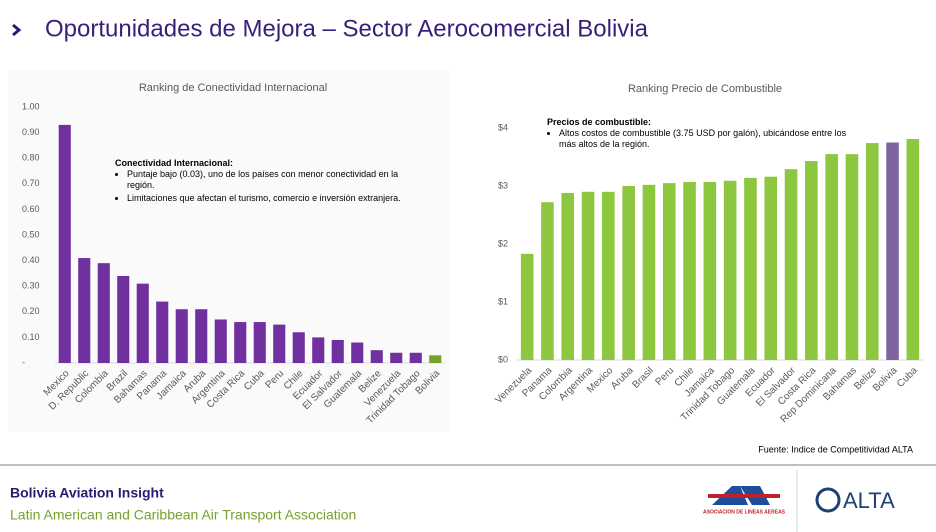  Describe the element at coordinates (17, 30) in the screenshot. I see `chevron` at that location.